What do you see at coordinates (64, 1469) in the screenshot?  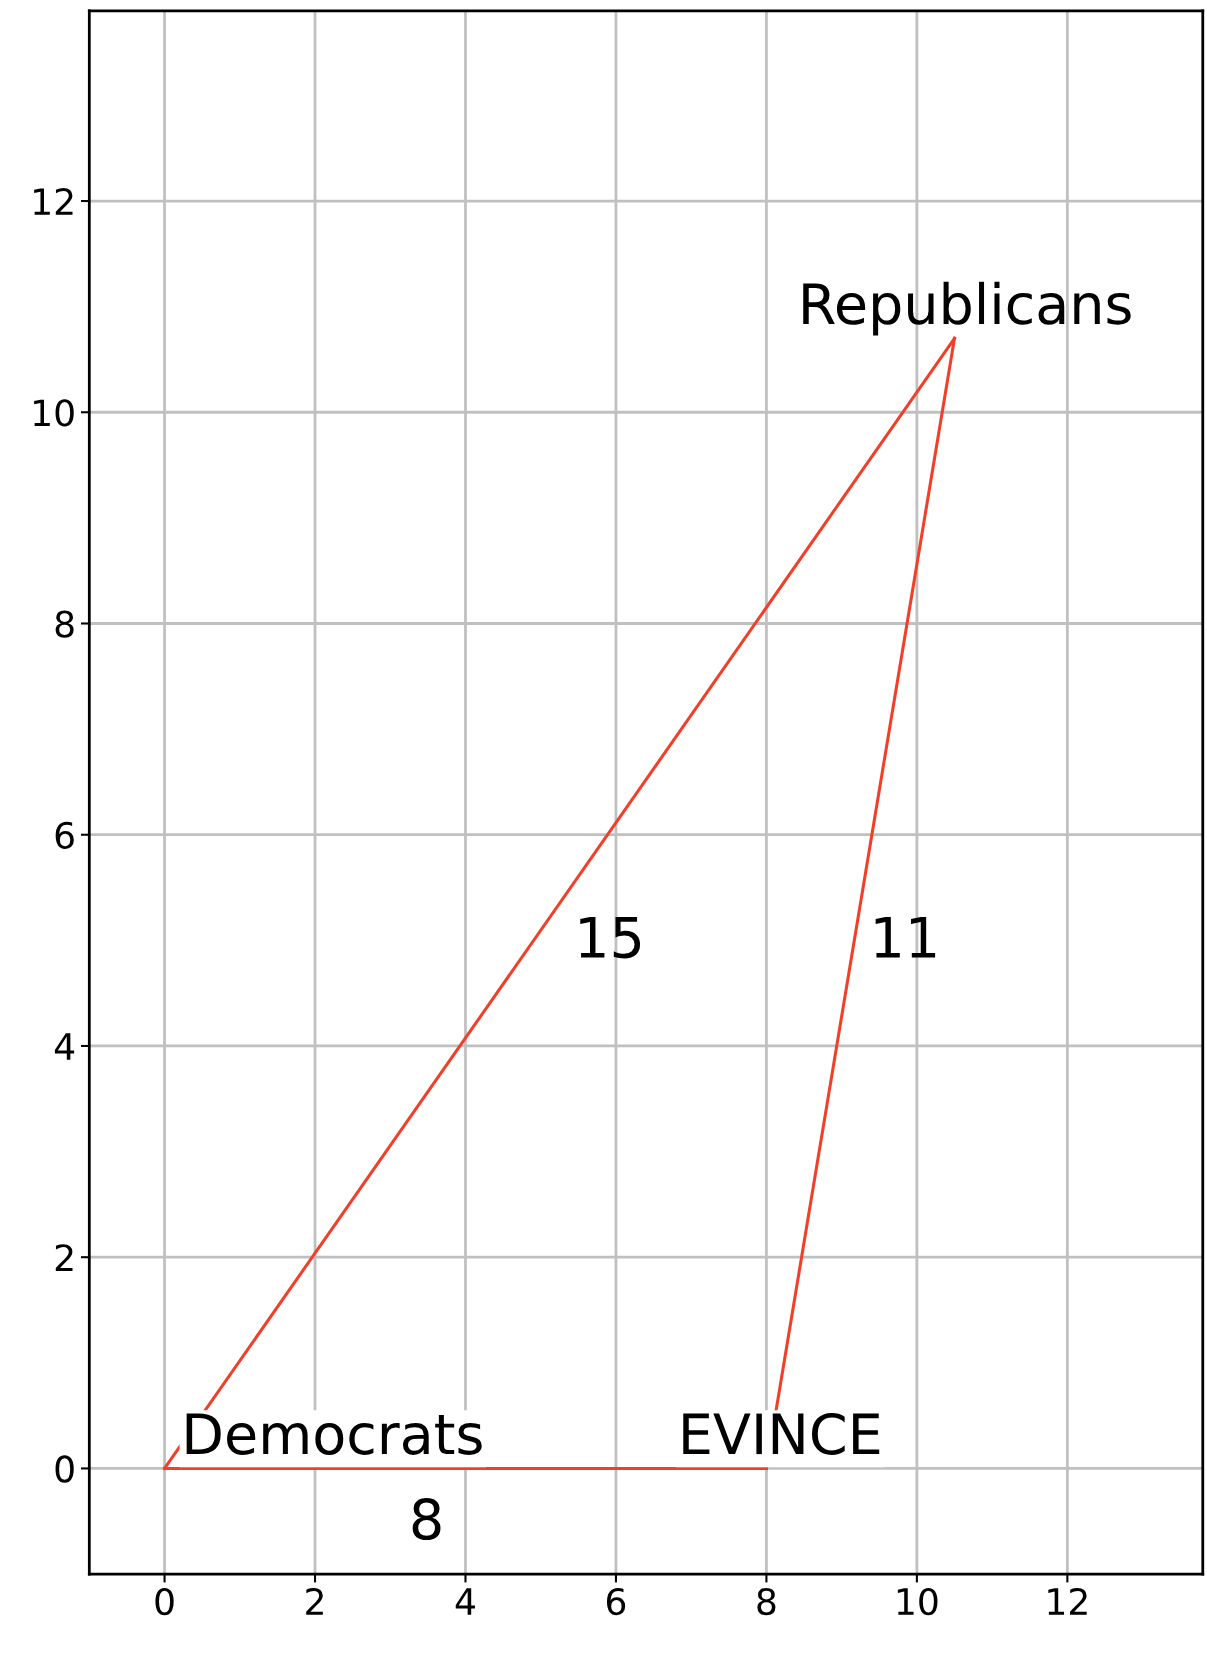 I see `y-tick-label: 0` at bounding box center [64, 1469].